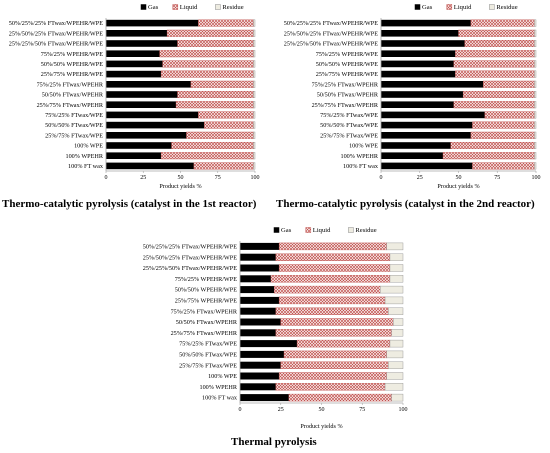  I want to click on category-label: 75%/25% WPEHR/WPE, so click(72, 54).